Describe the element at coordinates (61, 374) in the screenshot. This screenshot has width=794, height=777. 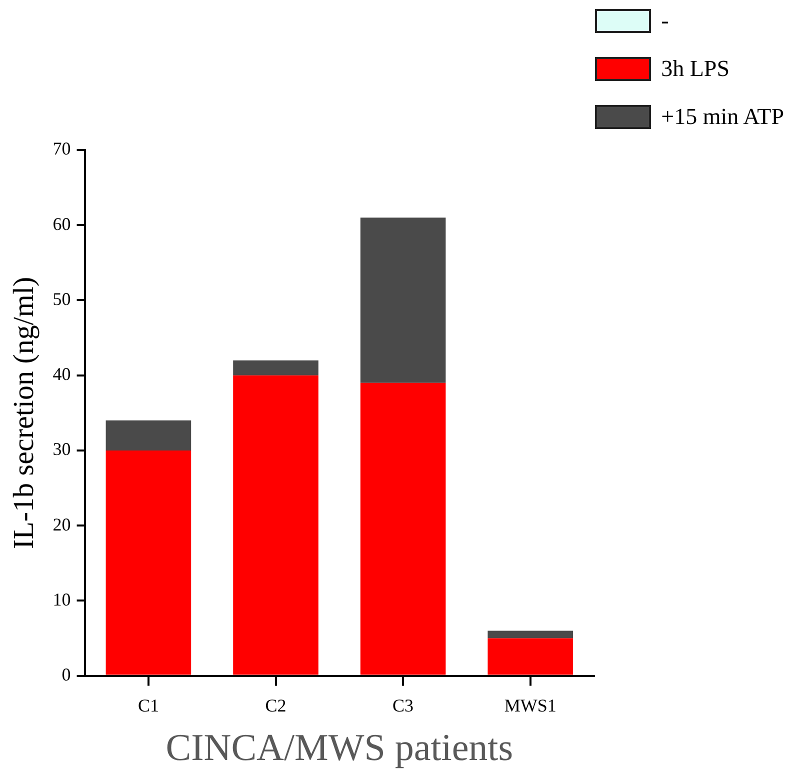
I see `y-tick-label: 40` at that location.